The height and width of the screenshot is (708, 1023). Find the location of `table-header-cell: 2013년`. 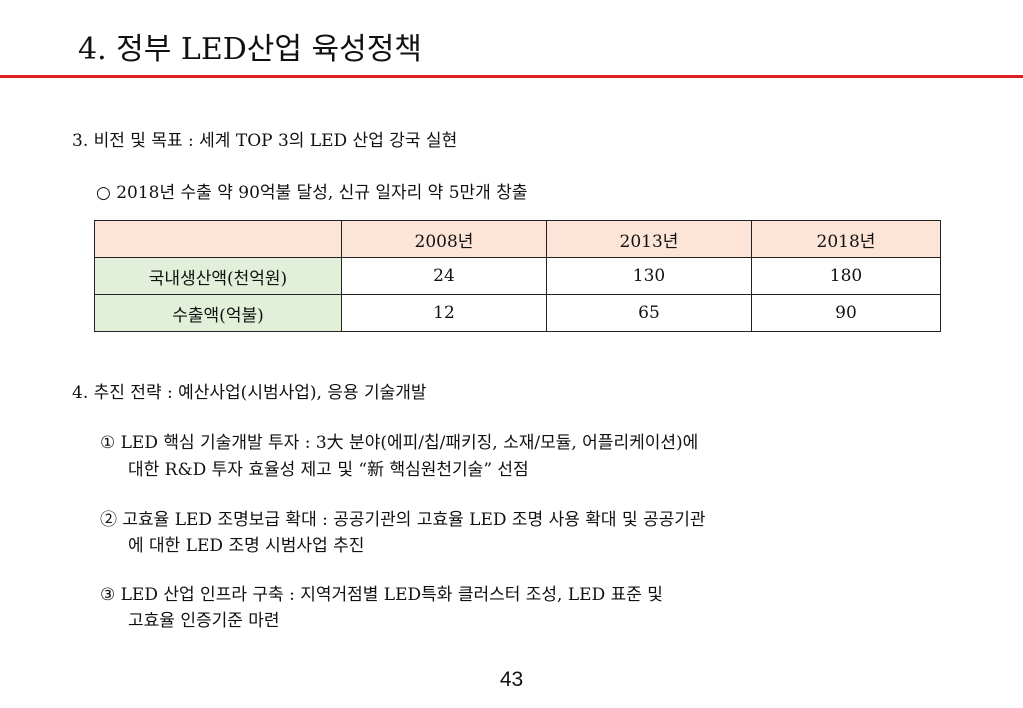

table-header-cell: 2013년 is located at coordinates (649, 239).